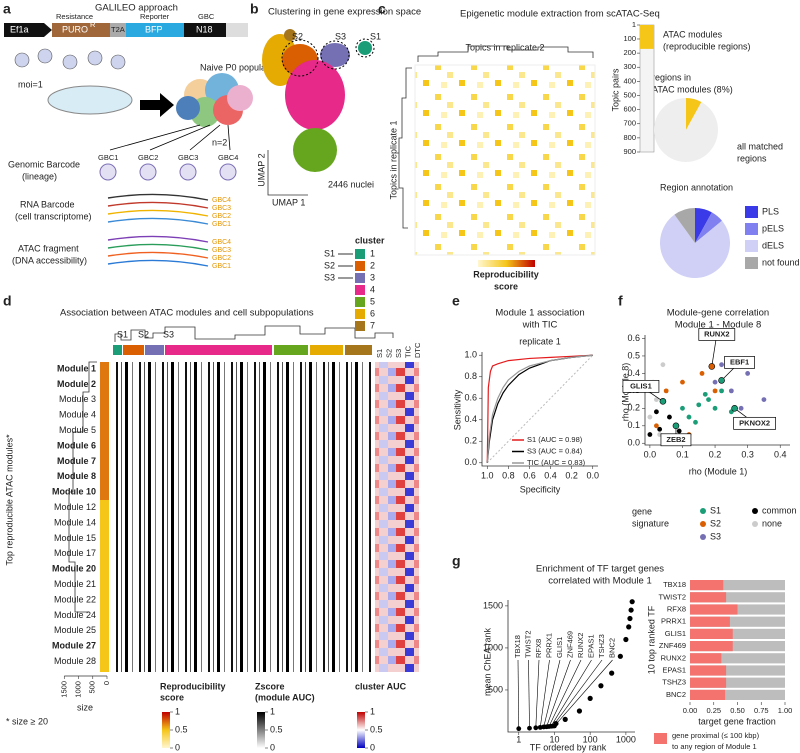 This screenshot has height=753, width=800. What do you see at coordinates (718, 313) in the screenshot?
I see `title: Module-gene correlation` at bounding box center [718, 313].